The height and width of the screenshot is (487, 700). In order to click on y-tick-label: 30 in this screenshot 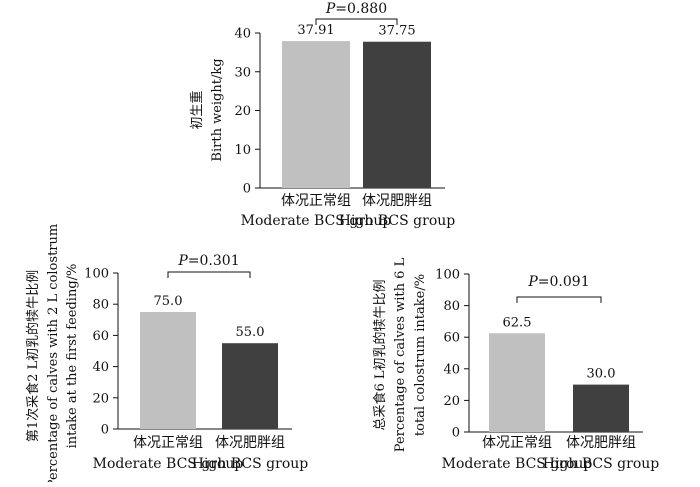, I will do `click(242, 72)`.